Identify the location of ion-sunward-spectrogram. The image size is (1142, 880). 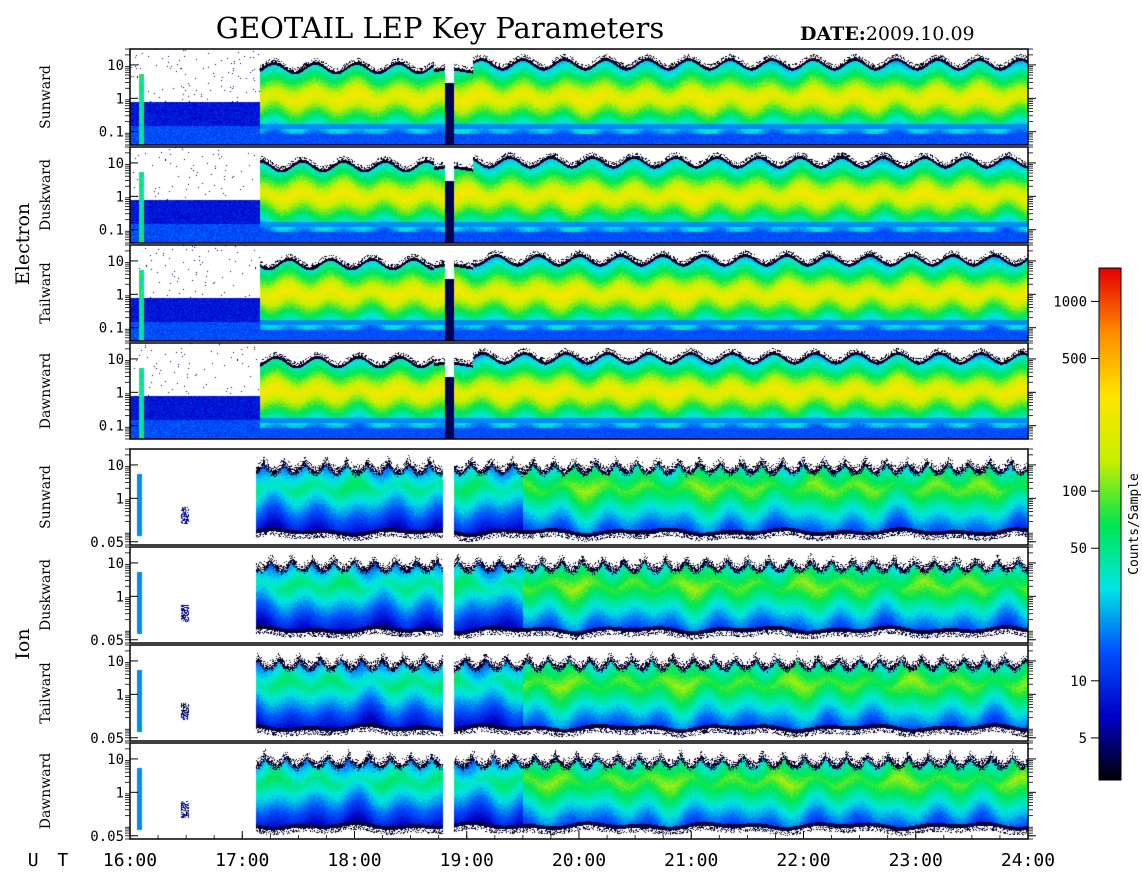
(579, 497).